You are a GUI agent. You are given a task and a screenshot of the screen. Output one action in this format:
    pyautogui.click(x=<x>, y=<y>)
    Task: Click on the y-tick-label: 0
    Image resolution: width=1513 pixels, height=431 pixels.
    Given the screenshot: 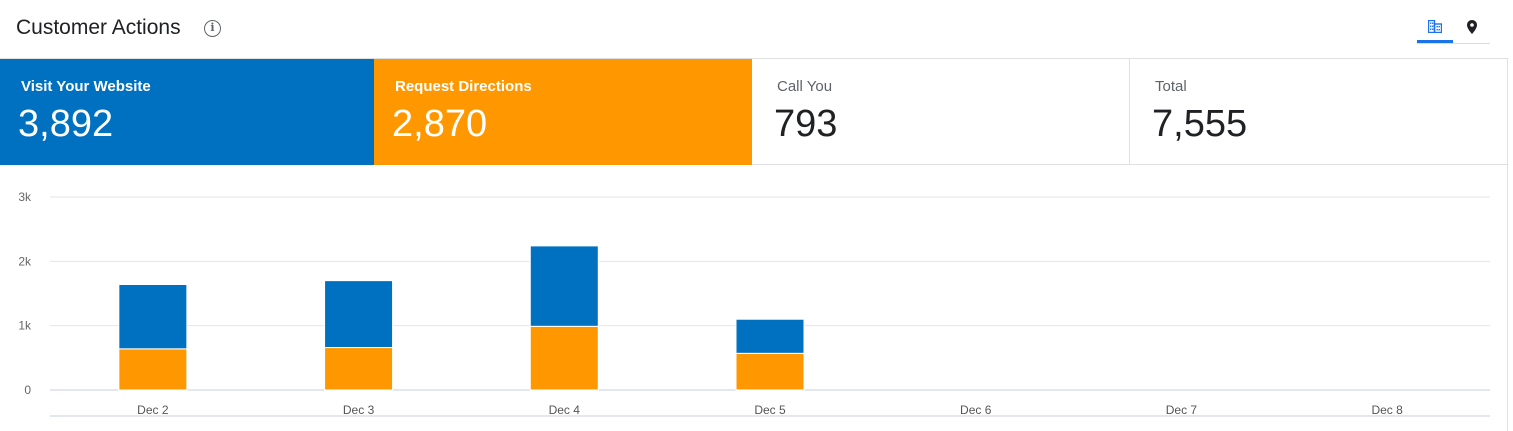 What is the action you would take?
    pyautogui.click(x=27, y=390)
    